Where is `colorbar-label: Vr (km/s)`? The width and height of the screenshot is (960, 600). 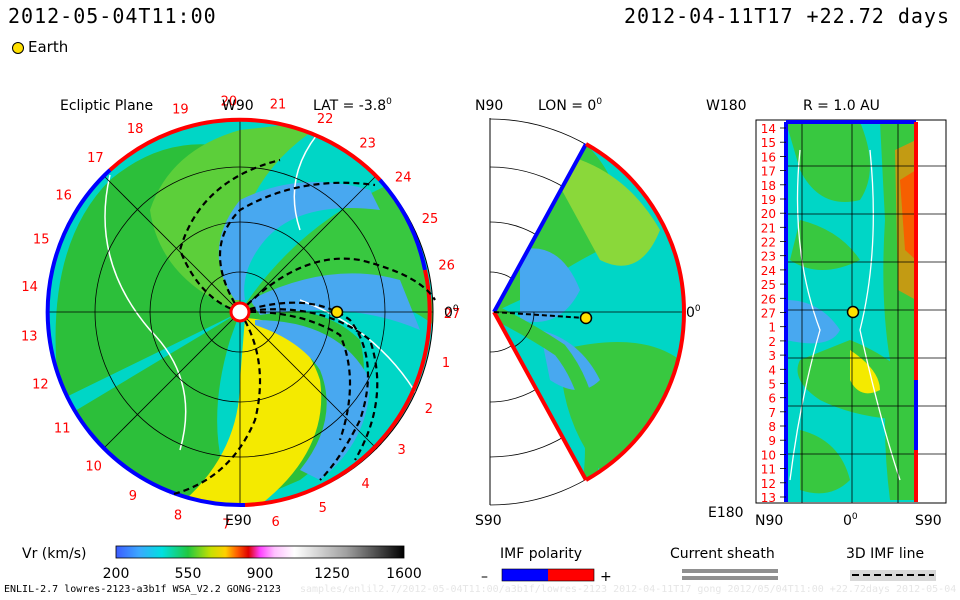 colorbar-label: Vr (km/s) is located at coordinates (54, 554).